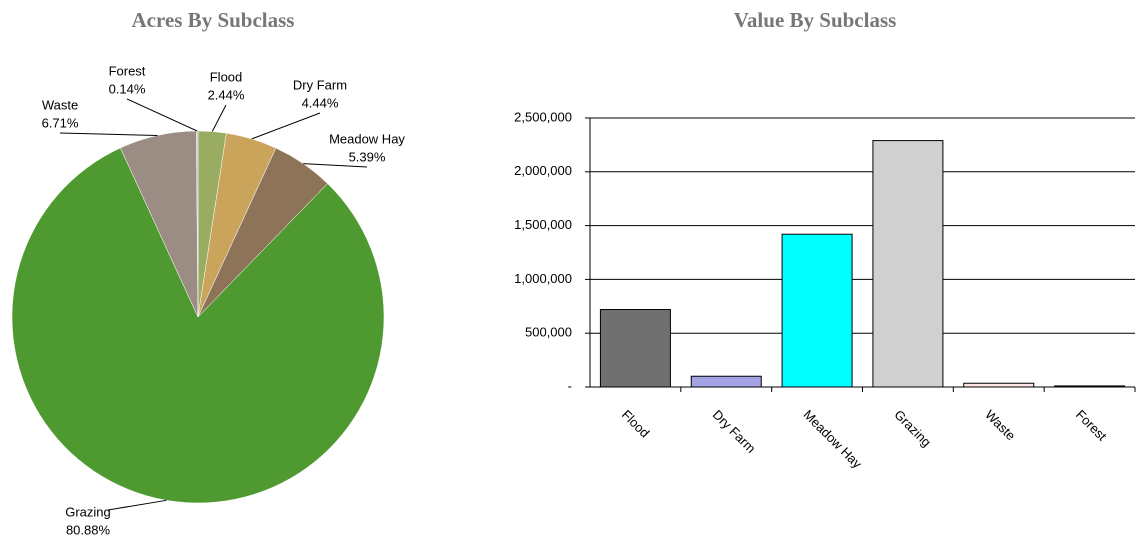 This screenshot has width=1139, height=538. Describe the element at coordinates (88, 529) in the screenshot. I see `slice-value-label: 80.88%` at that location.